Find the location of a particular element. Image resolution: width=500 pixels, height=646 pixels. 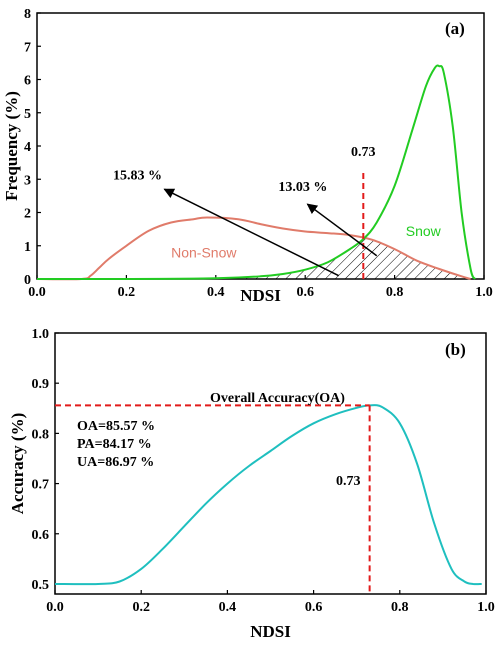

panel-a-x-tick-label: 0.6 is located at coordinates (305, 292).